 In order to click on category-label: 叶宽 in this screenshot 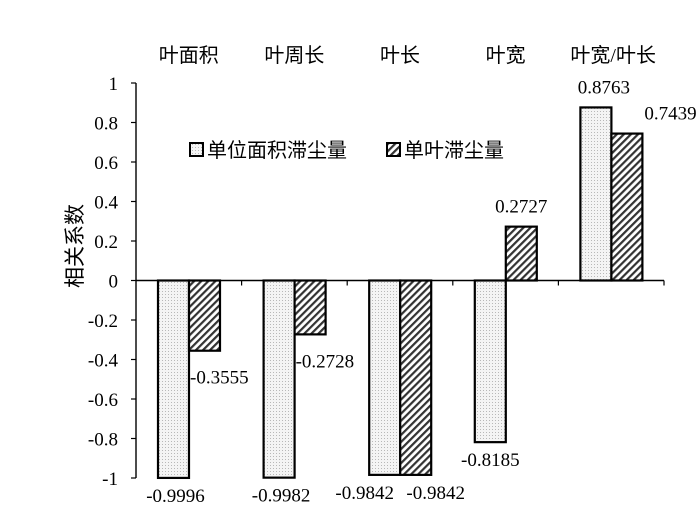, I will do `click(506, 55)`.